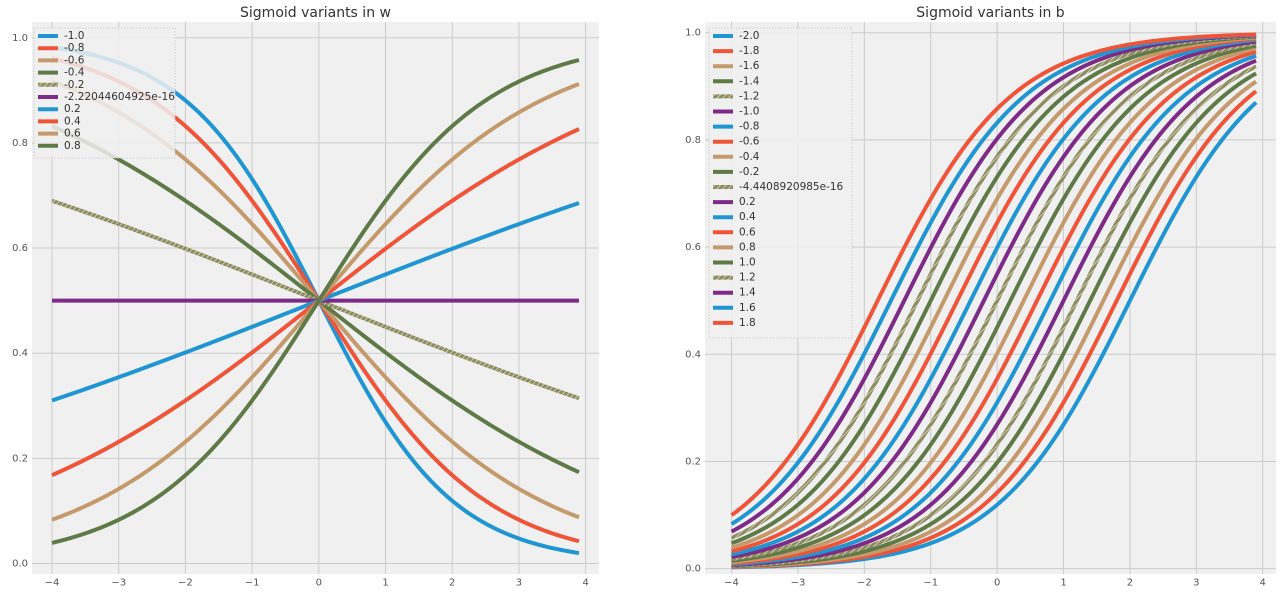 Image resolution: width=1286 pixels, height=592 pixels. I want to click on legend-label: -1.4, so click(749, 81).